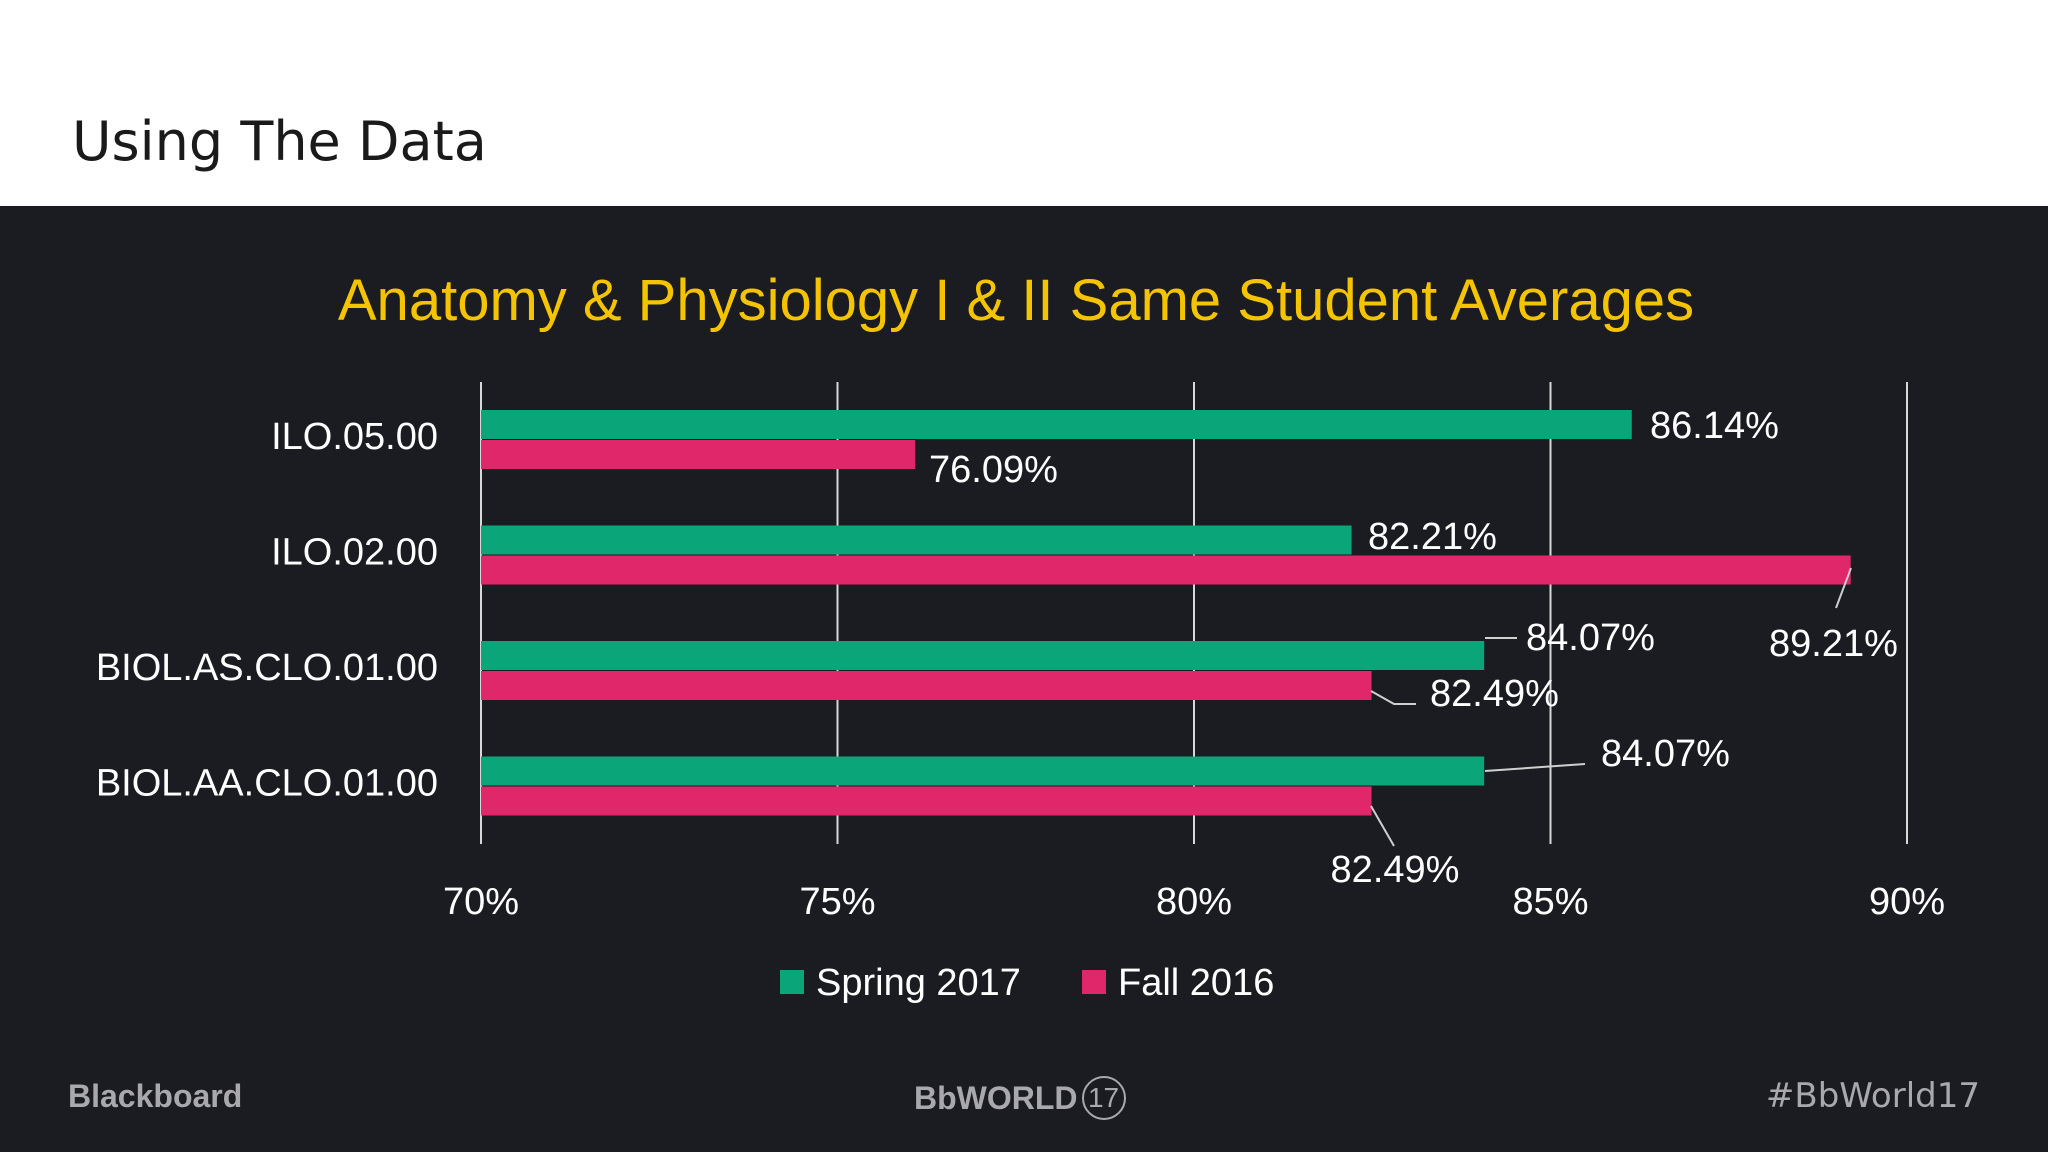 Image resolution: width=2048 pixels, height=1152 pixels. What do you see at coordinates (279, 141) in the screenshot?
I see `slide-title: Using The Data` at bounding box center [279, 141].